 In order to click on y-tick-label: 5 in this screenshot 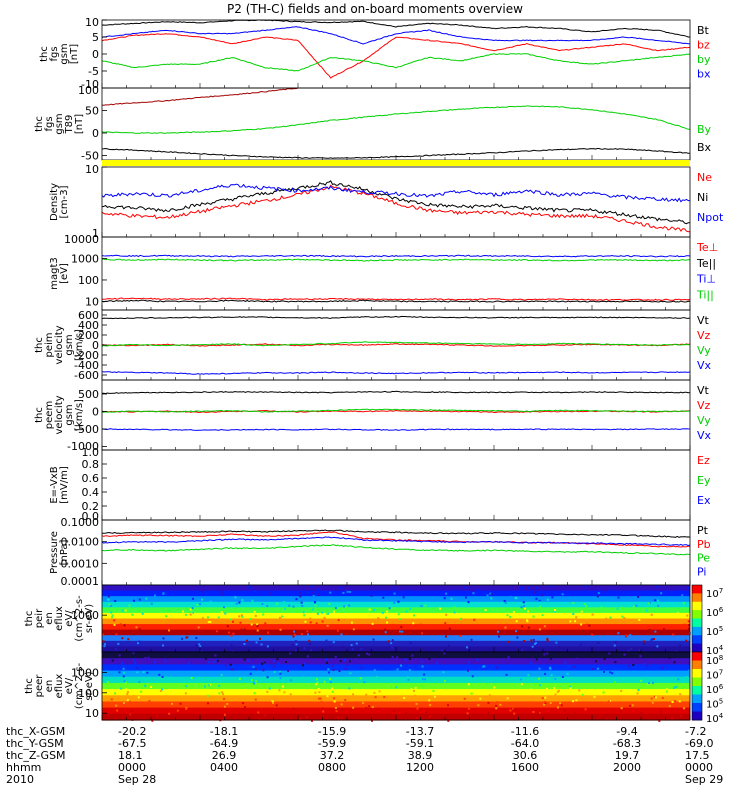, I will do `click(95, 37)`.